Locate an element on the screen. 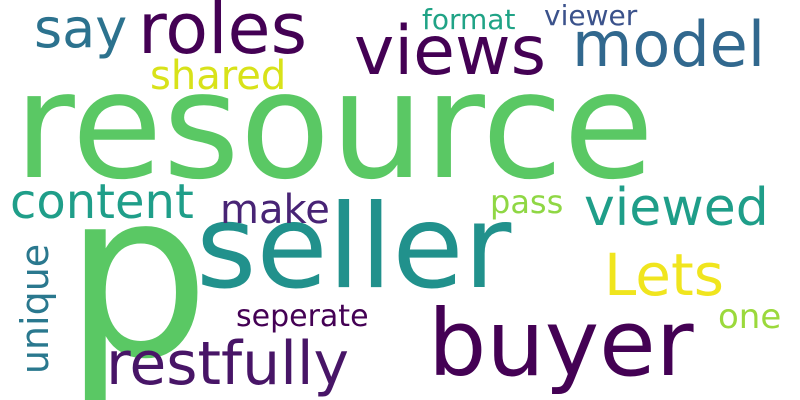 This screenshot has height=400, width=800. word-model: model is located at coordinates (669, 44).